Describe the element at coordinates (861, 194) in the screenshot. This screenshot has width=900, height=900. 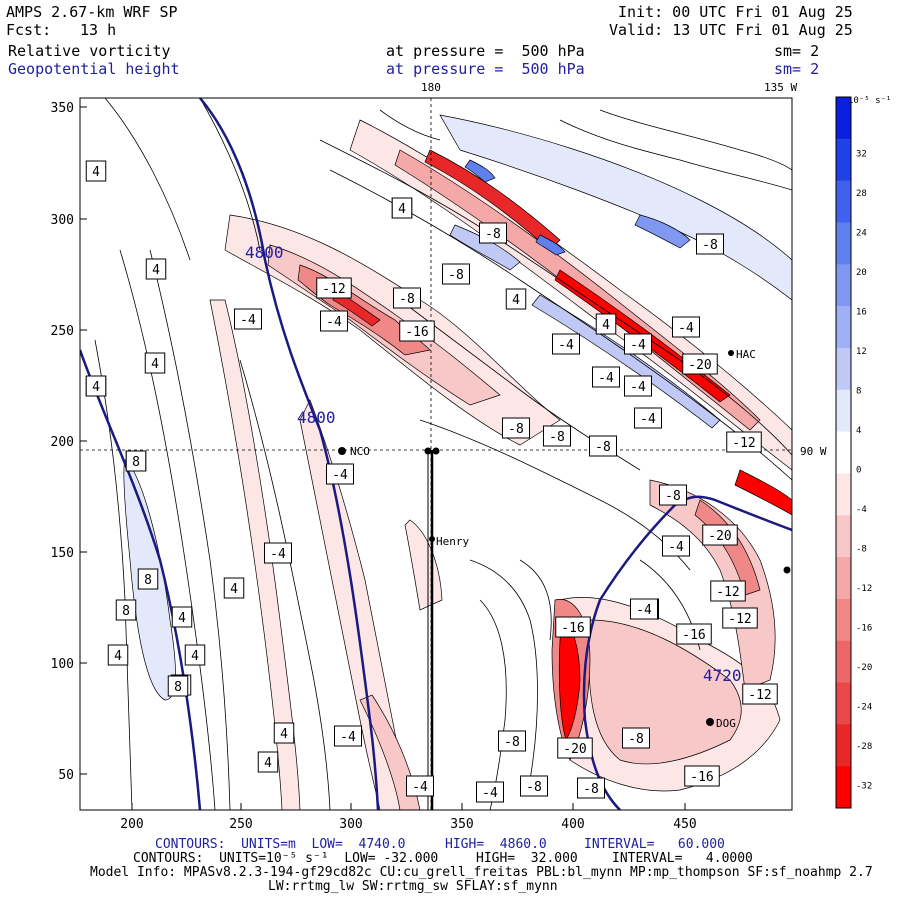
I see `colorbar-label: 28` at that location.